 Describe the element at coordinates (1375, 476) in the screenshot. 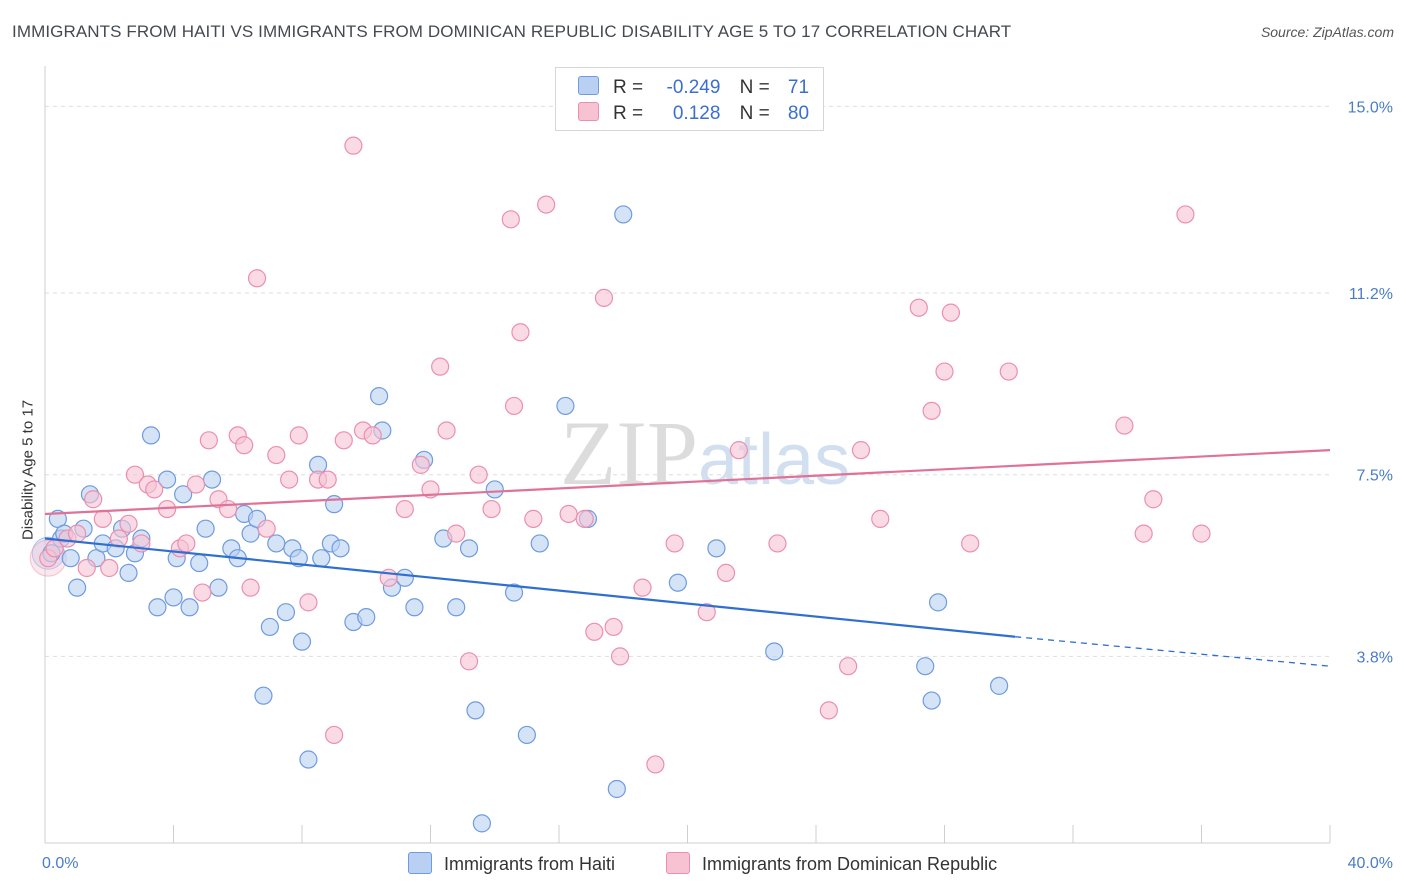

I see `y-tick-label: 7.5%` at that location.